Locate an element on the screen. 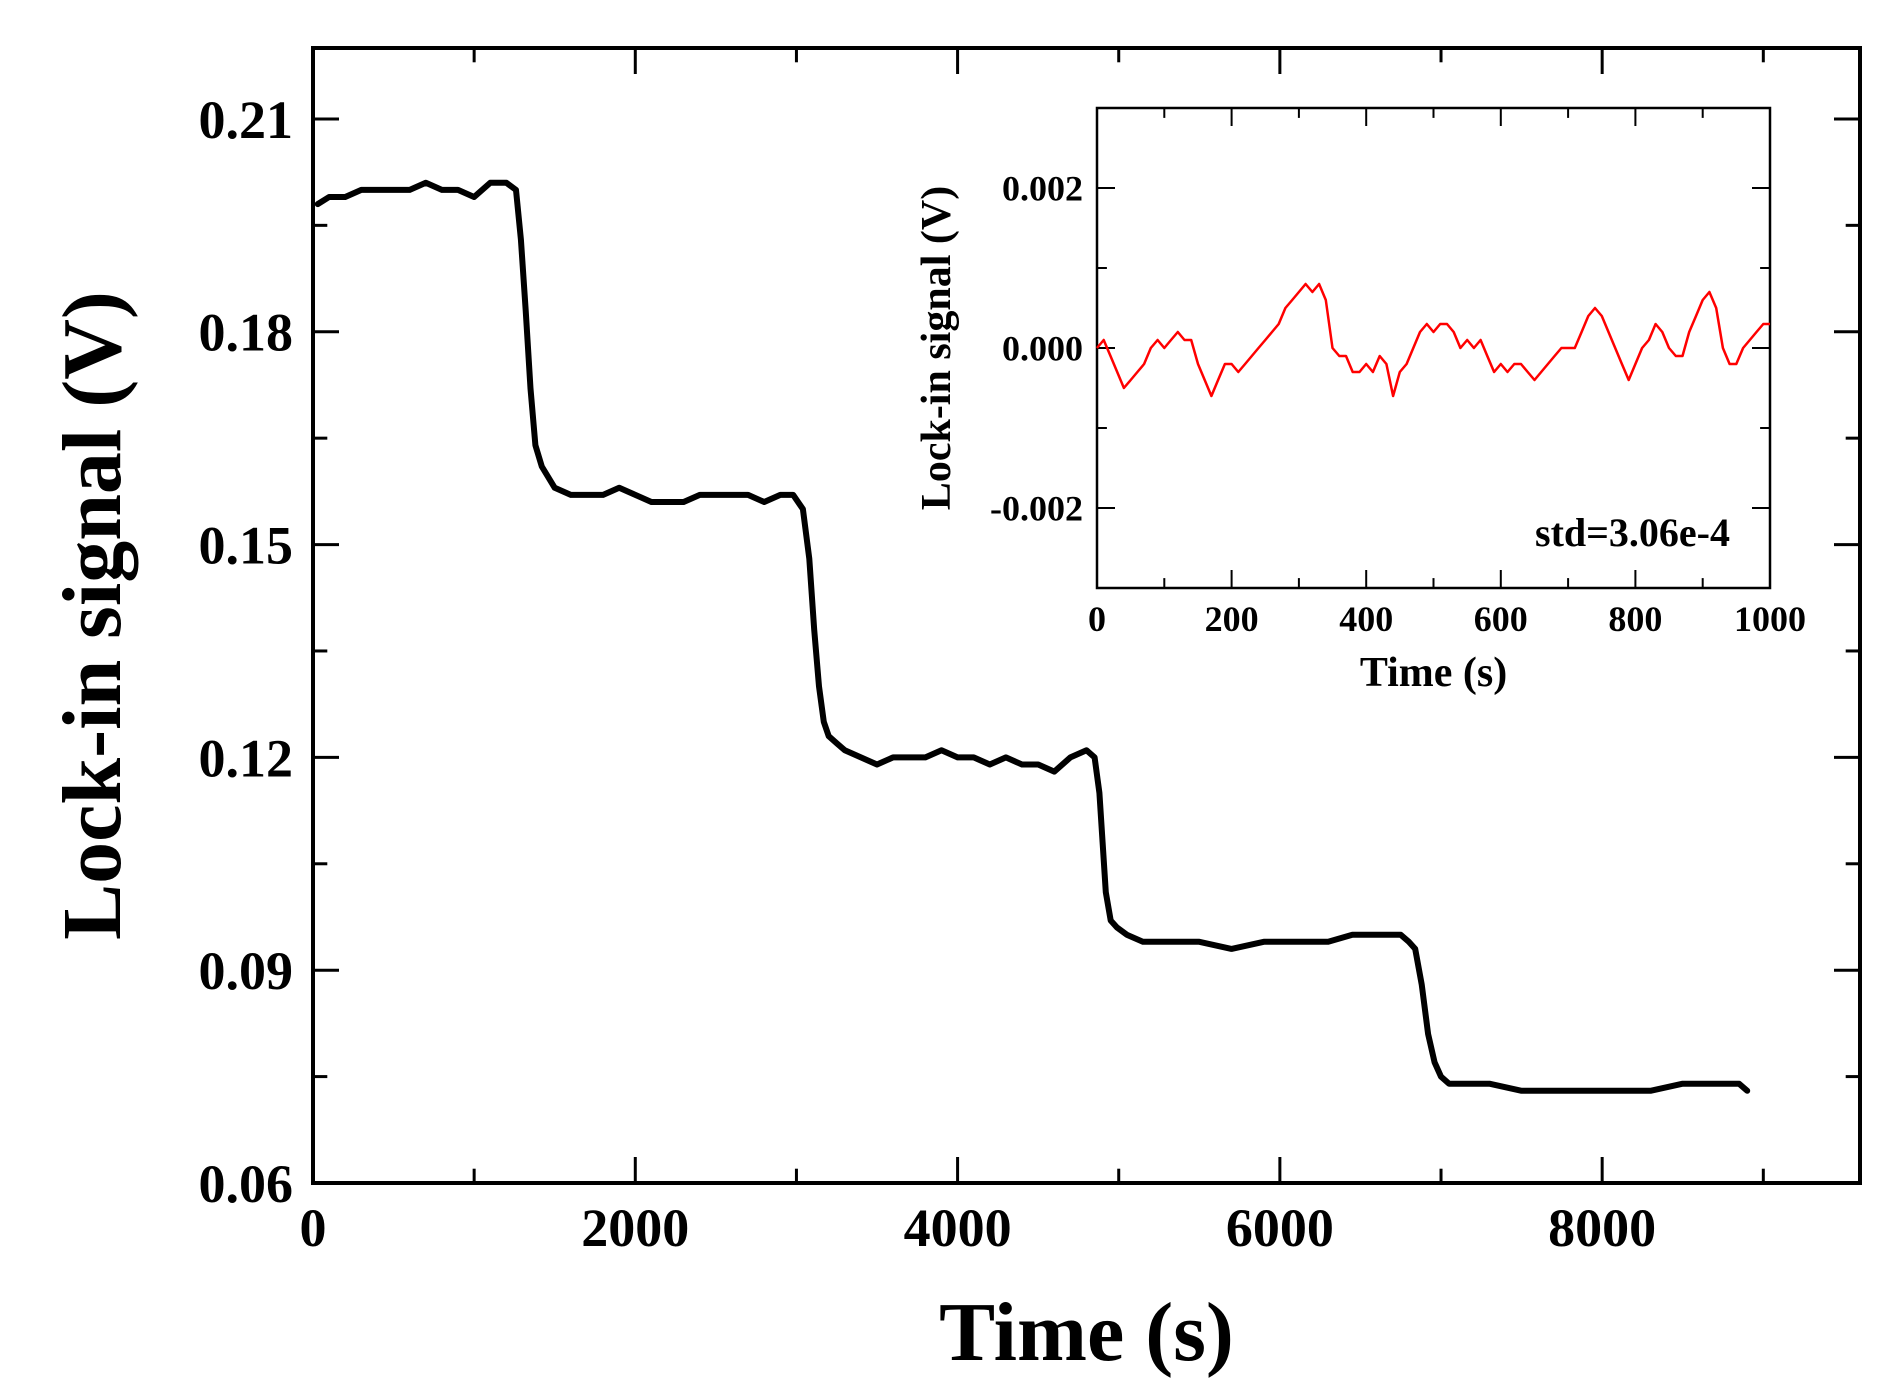 This screenshot has width=1892, height=1400. main-y-tick-label: 0.18 is located at coordinates (246, 333).